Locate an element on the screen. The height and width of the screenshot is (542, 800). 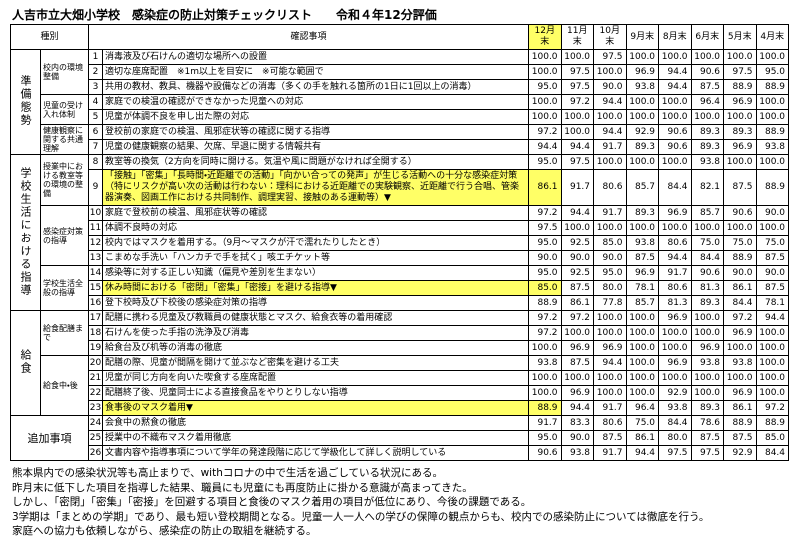
score-cell: 85.0 is located at coordinates (545, 288).